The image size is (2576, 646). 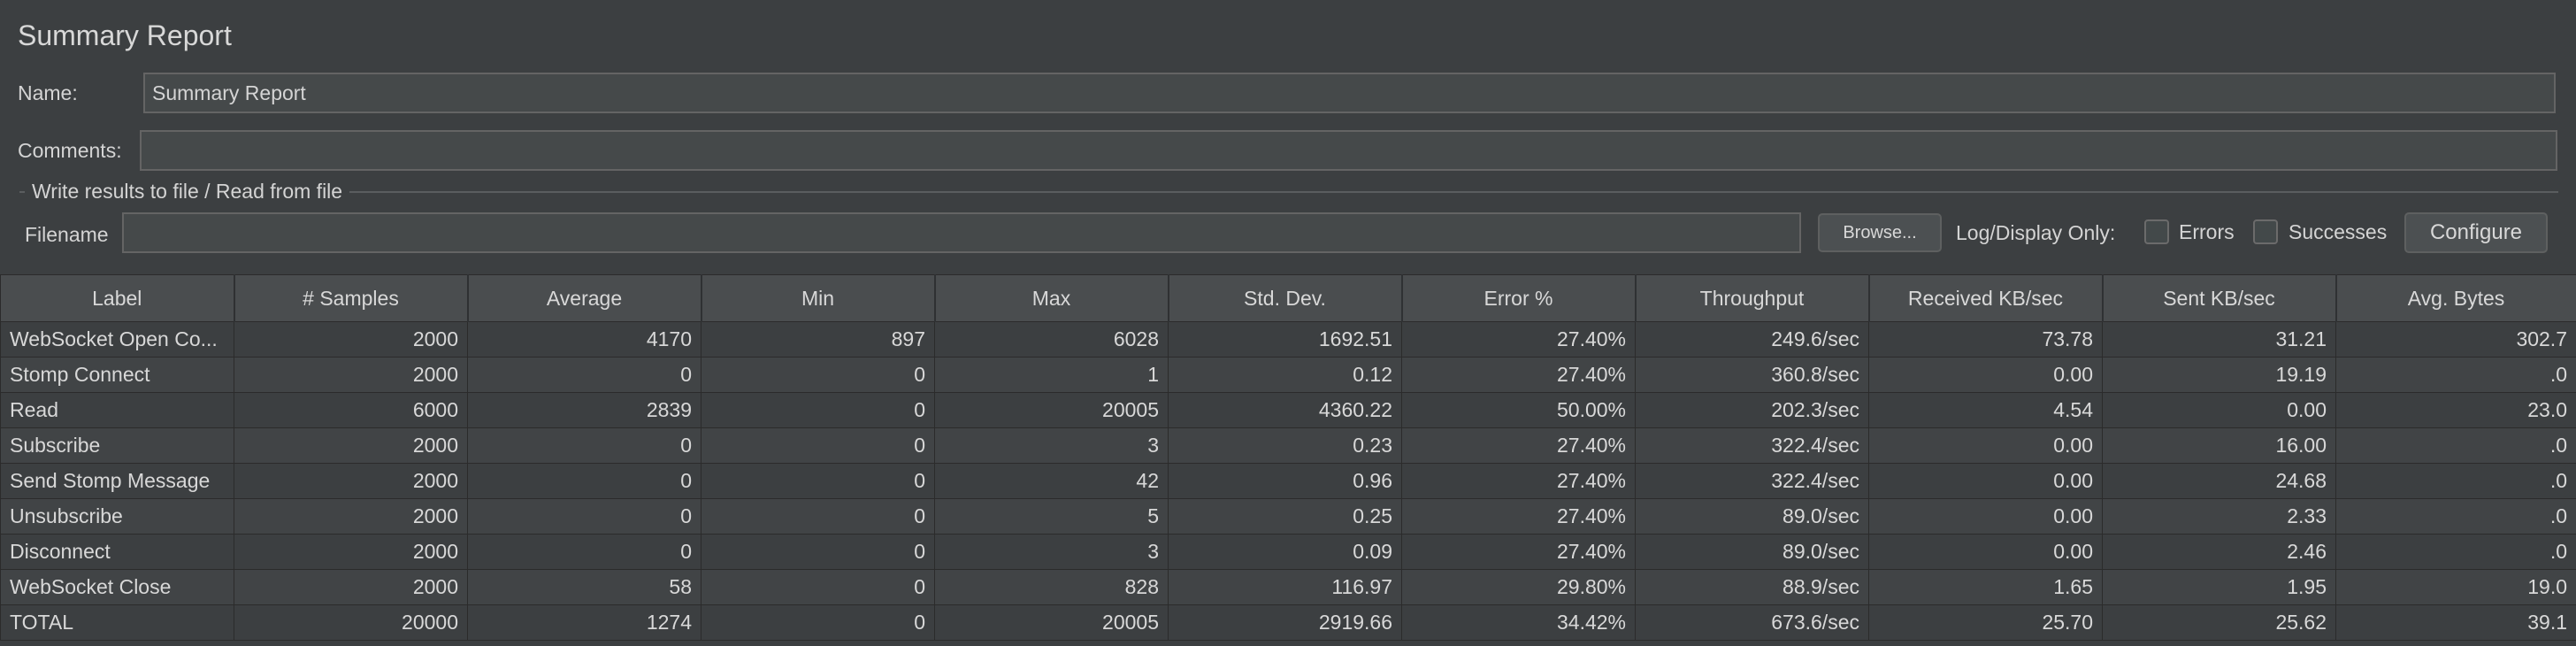 I want to click on table-cell: 1.95, so click(x=2219, y=587).